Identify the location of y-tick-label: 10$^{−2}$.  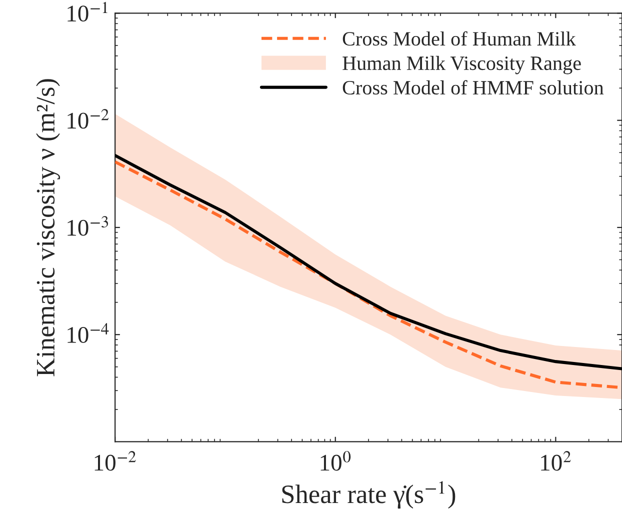
(88, 118).